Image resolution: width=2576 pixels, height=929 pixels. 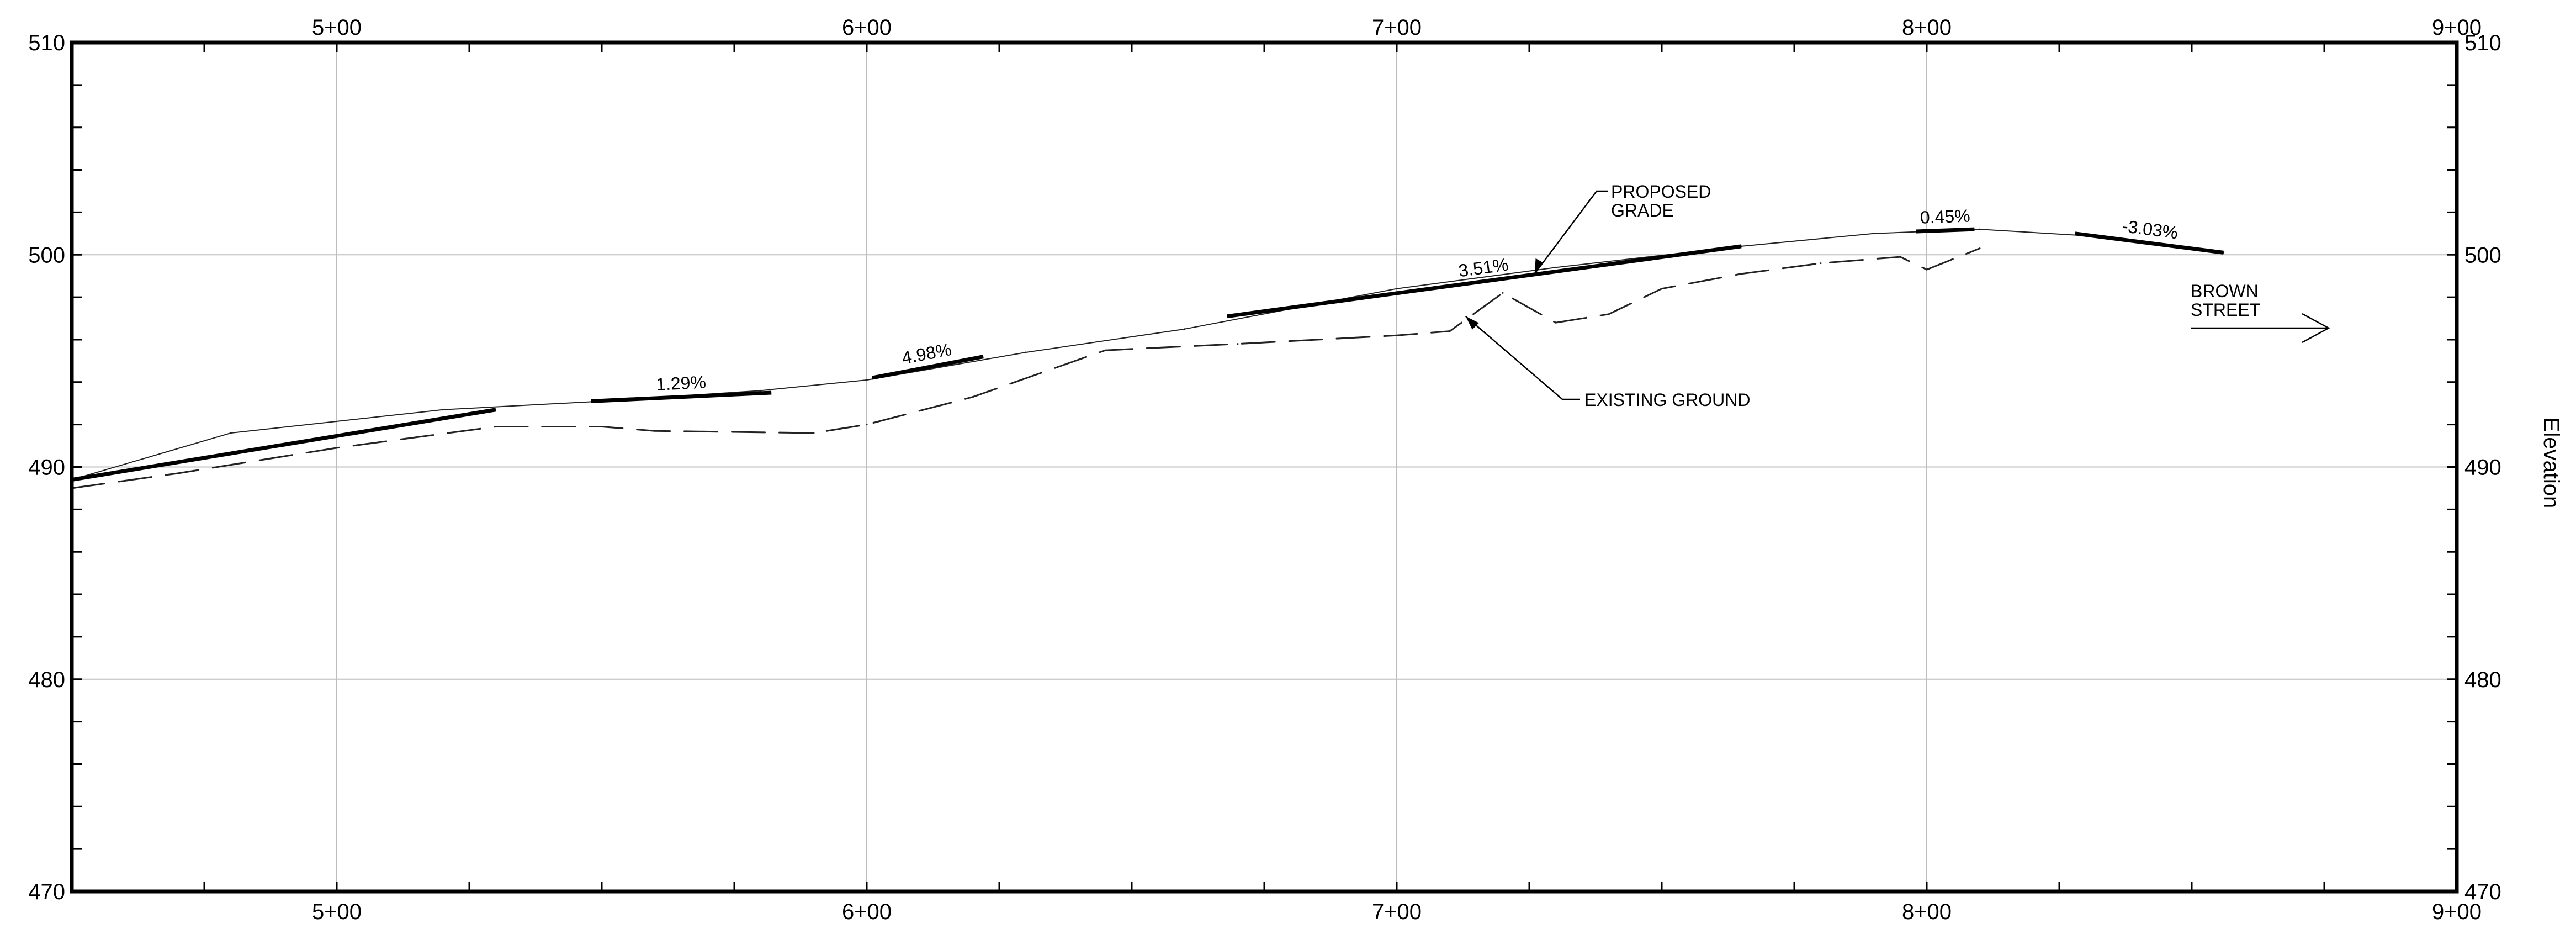 I want to click on y-tick-label-left: 490, so click(x=46, y=468).